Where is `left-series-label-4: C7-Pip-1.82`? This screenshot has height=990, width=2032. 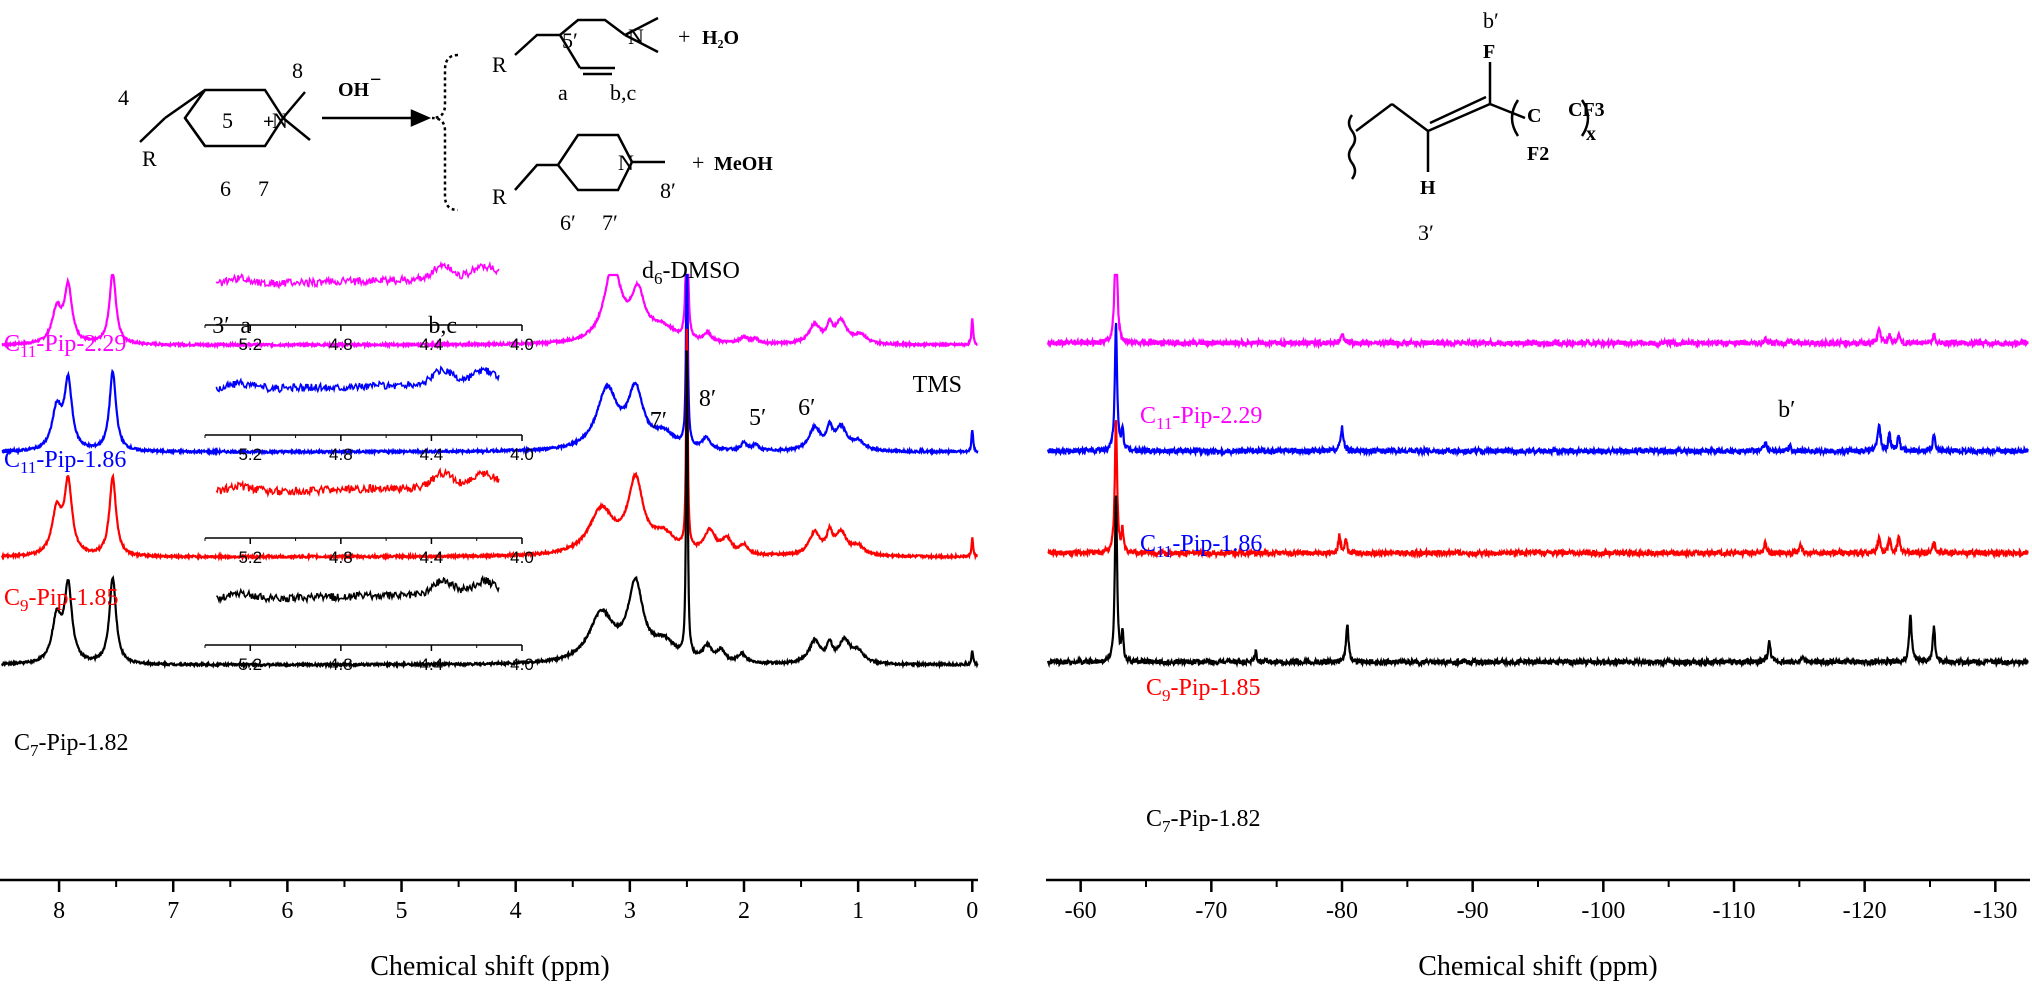 left-series-label-4: C7-Pip-1.82 is located at coordinates (71, 745).